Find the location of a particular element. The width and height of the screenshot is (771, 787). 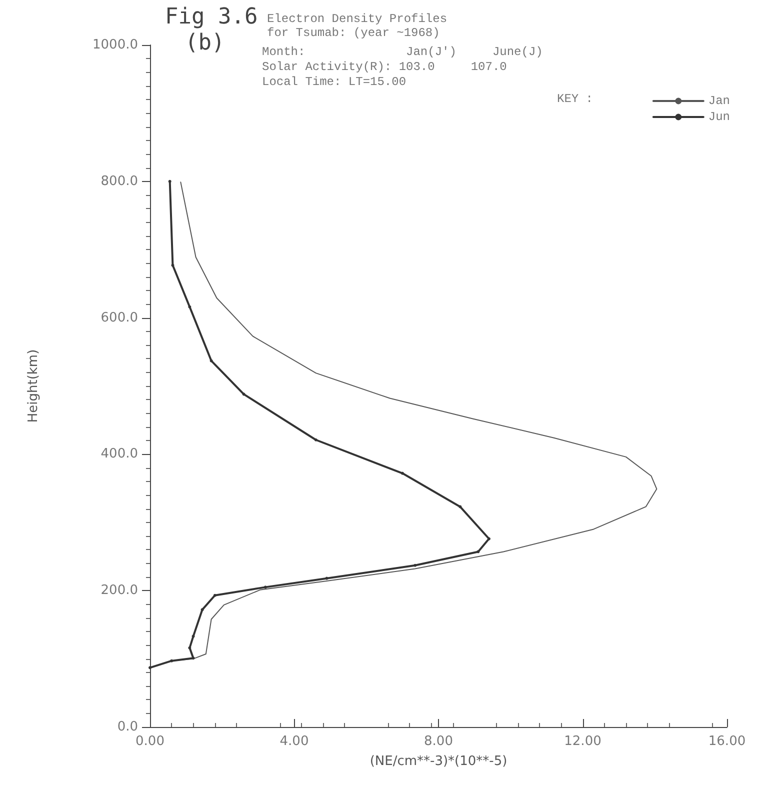

y-tick-label: 200.0 is located at coordinates (119, 590).